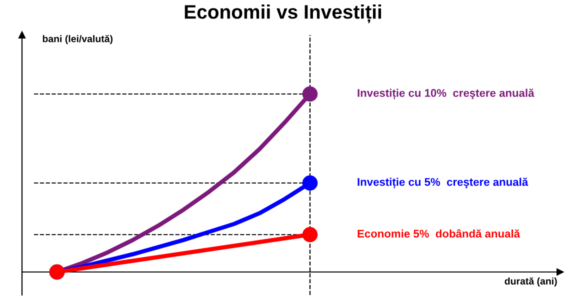 This screenshot has height=300, width=566. I want to click on text: Investiție cu 10% creştere anuală, so click(446, 94).